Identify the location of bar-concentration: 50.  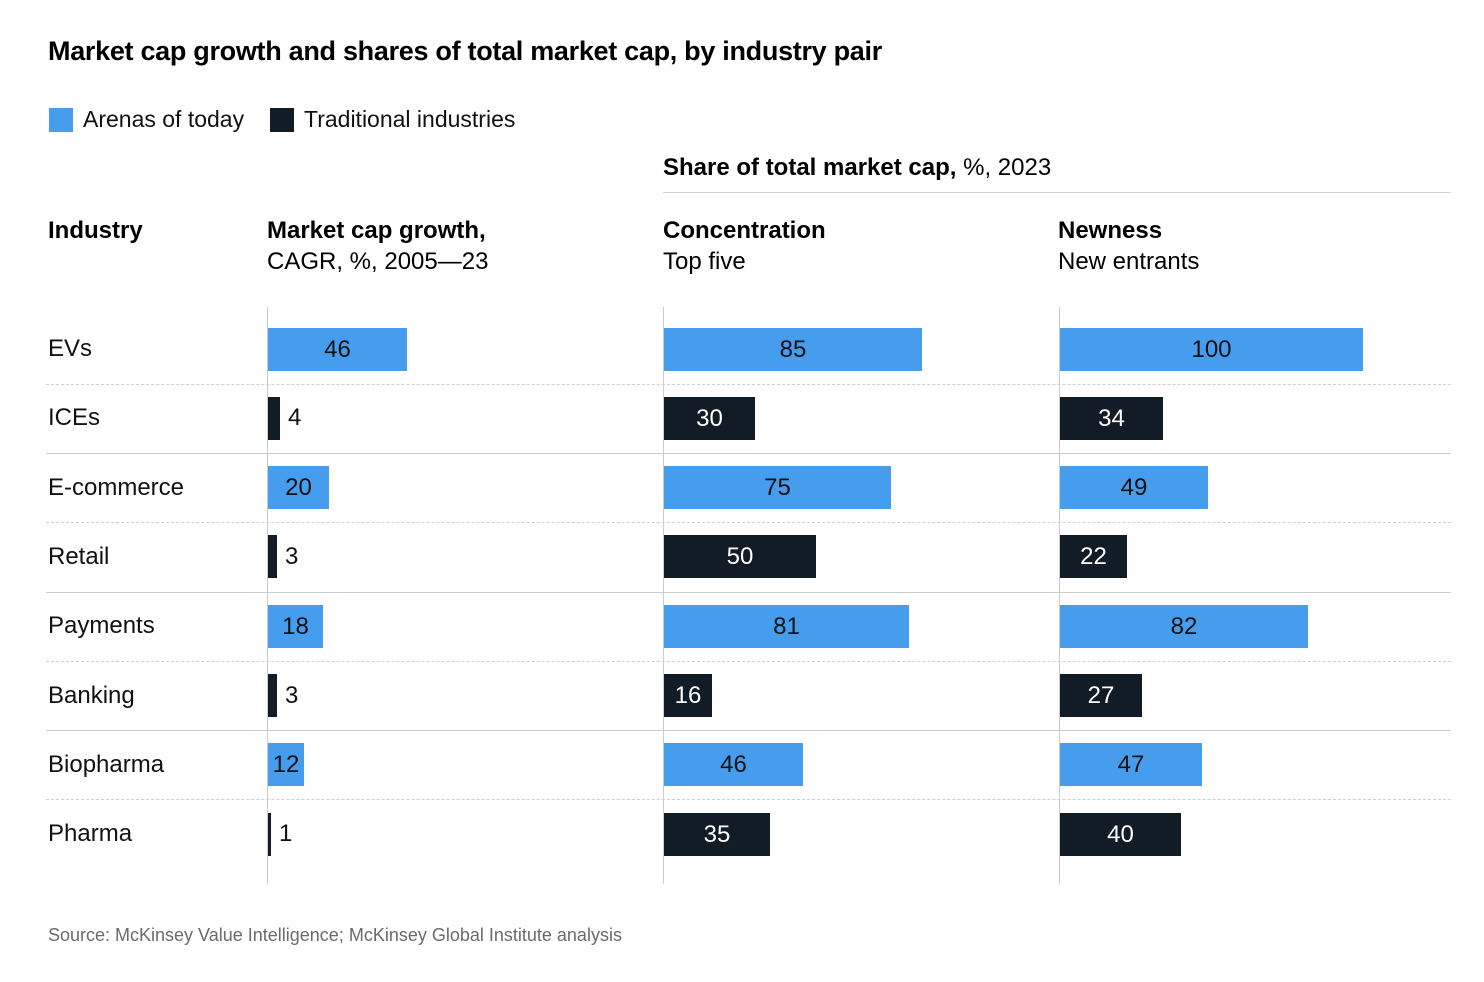
(740, 556).